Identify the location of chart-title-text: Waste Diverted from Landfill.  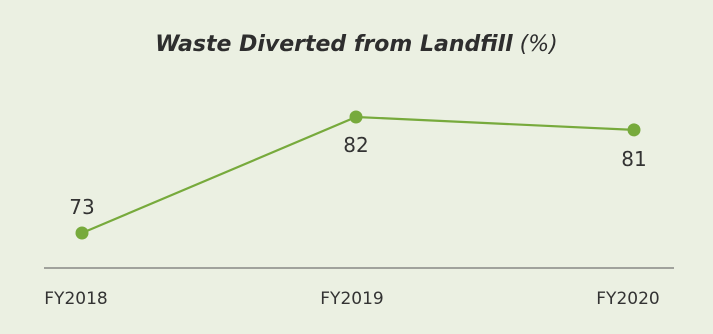
(334, 44).